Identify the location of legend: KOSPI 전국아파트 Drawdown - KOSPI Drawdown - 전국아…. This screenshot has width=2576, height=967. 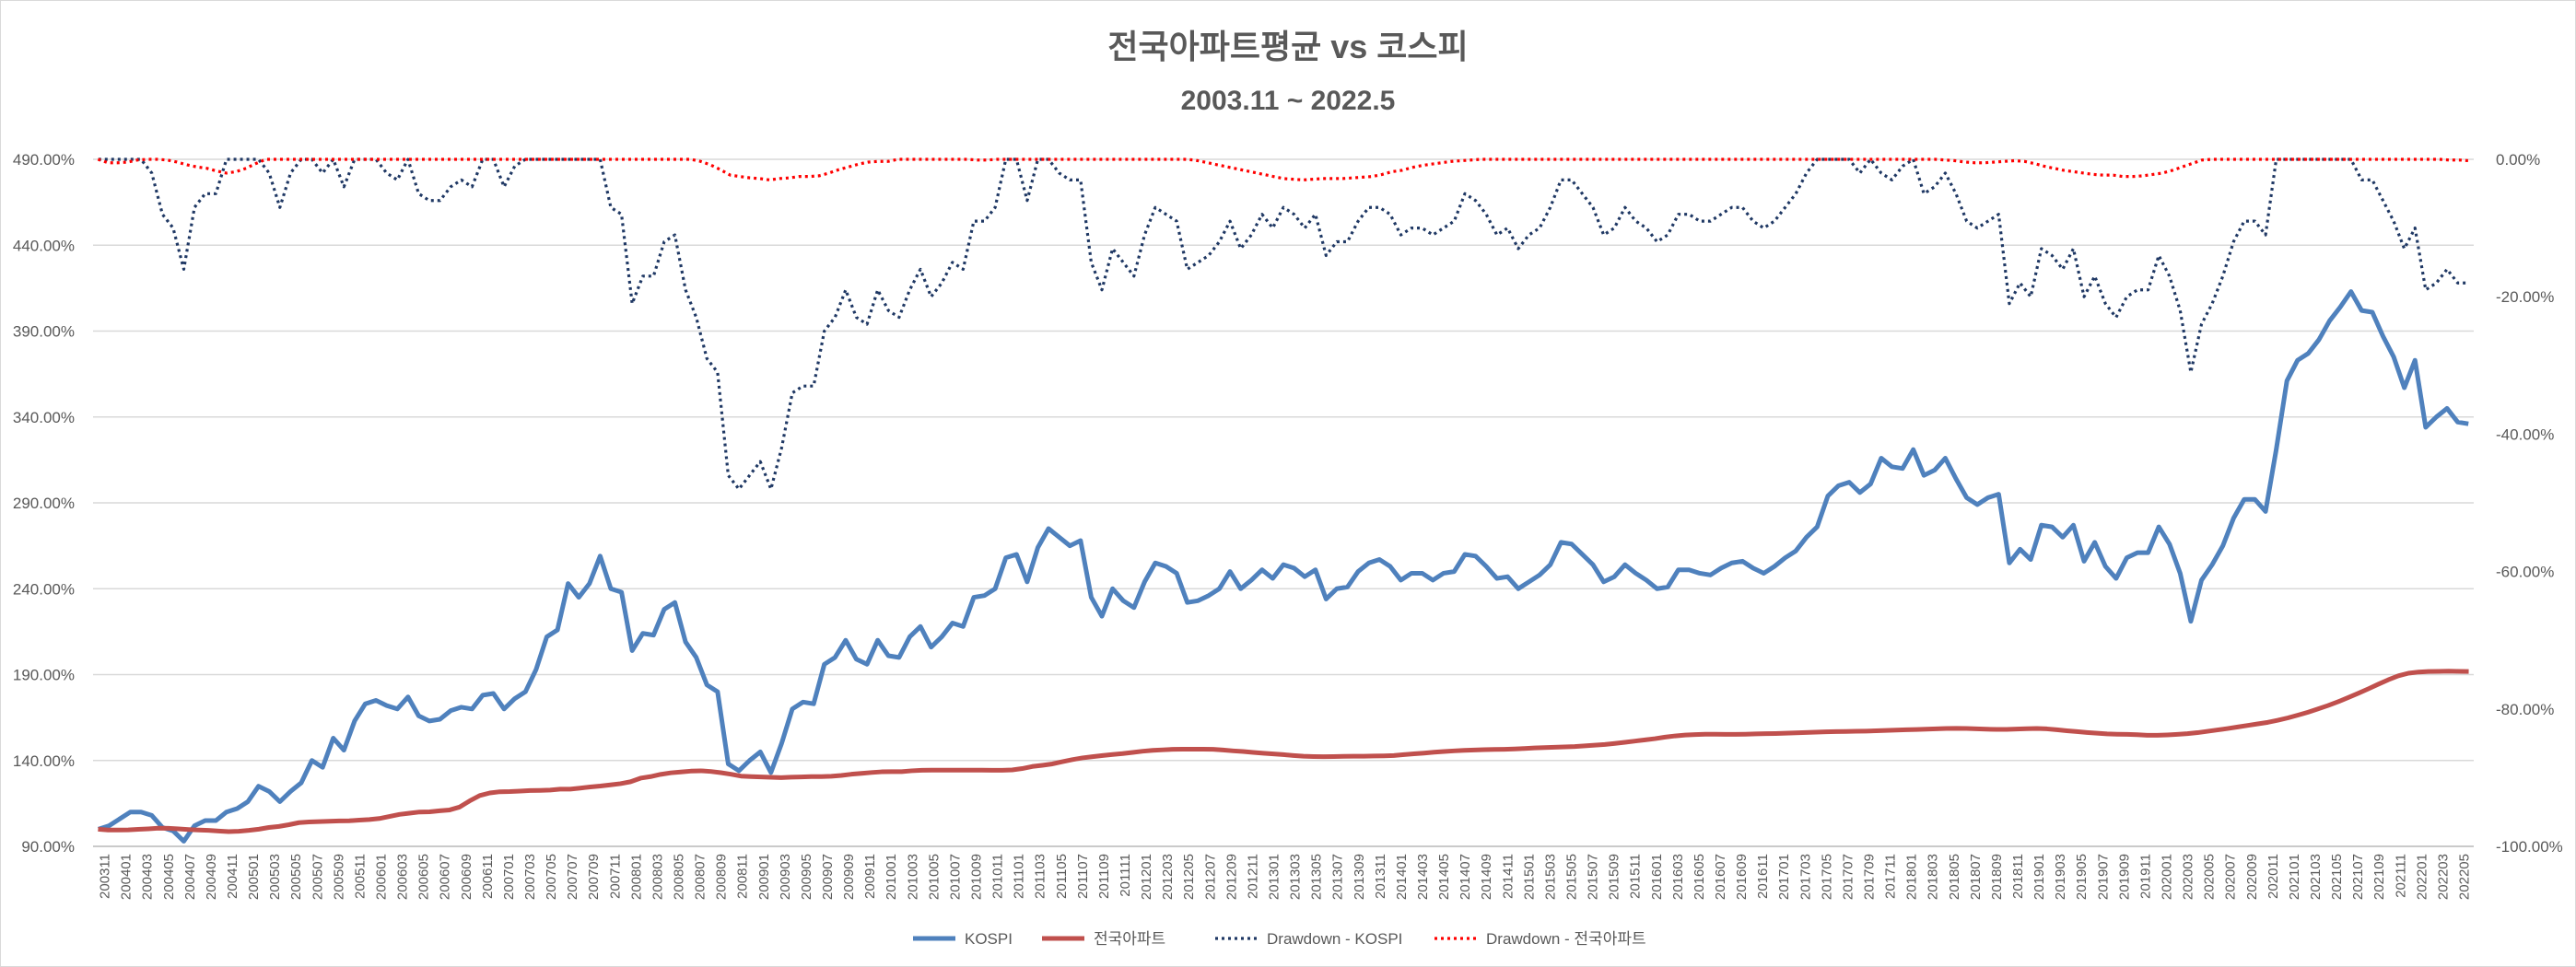
(1279, 939).